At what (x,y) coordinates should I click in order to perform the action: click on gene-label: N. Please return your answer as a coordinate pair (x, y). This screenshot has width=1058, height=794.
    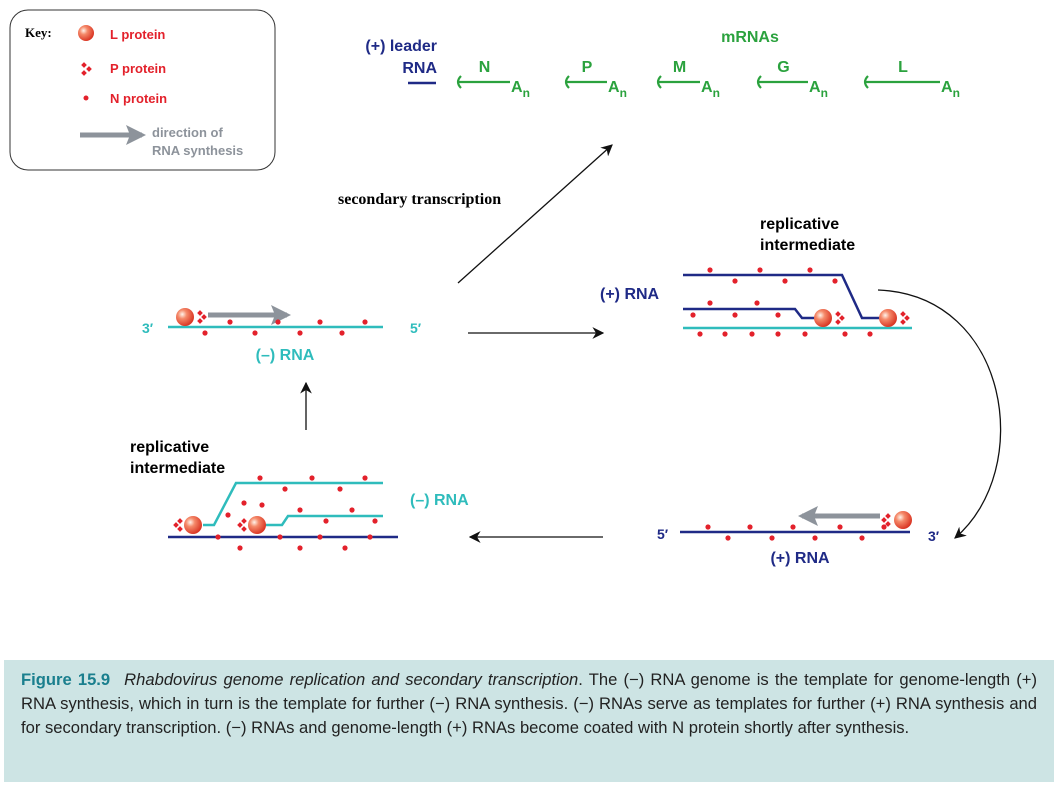
    Looking at the image, I should click on (485, 67).